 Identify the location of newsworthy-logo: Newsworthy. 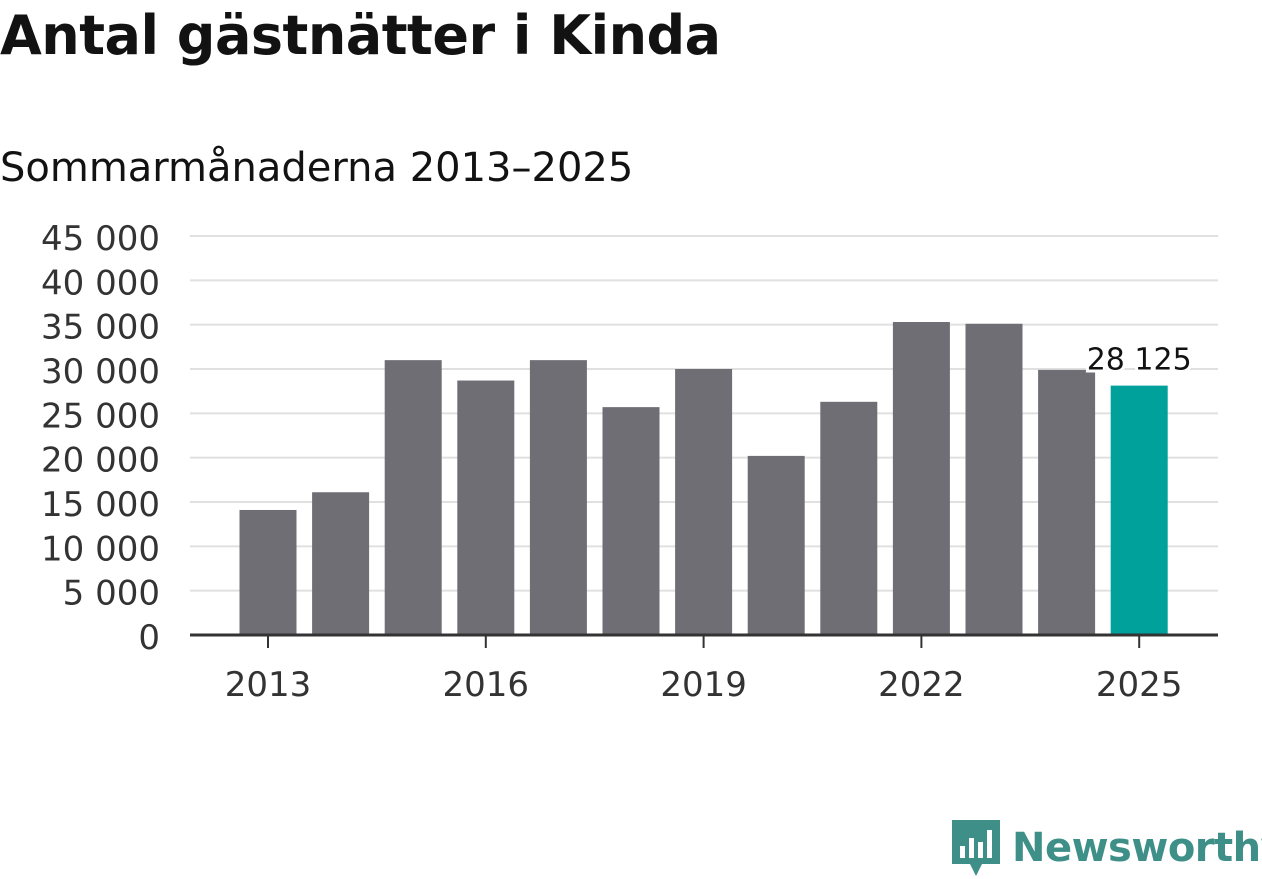
(1106, 848).